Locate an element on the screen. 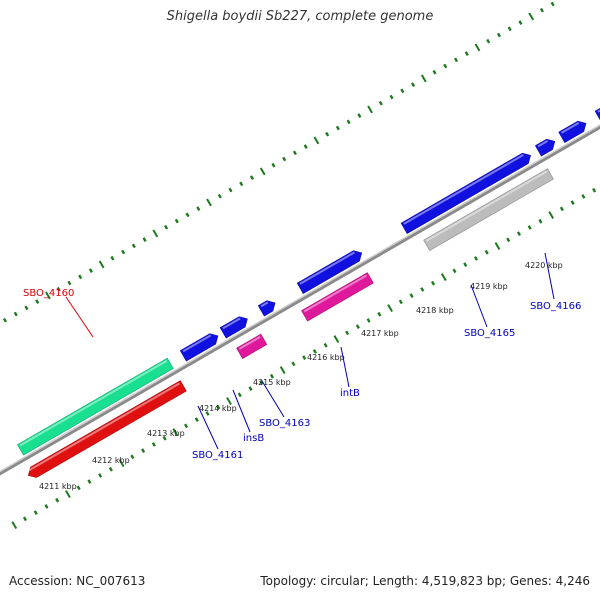 Image resolution: width=600 pixels, height=600 pixels. gene-label: SBO_4163 is located at coordinates (284, 423).